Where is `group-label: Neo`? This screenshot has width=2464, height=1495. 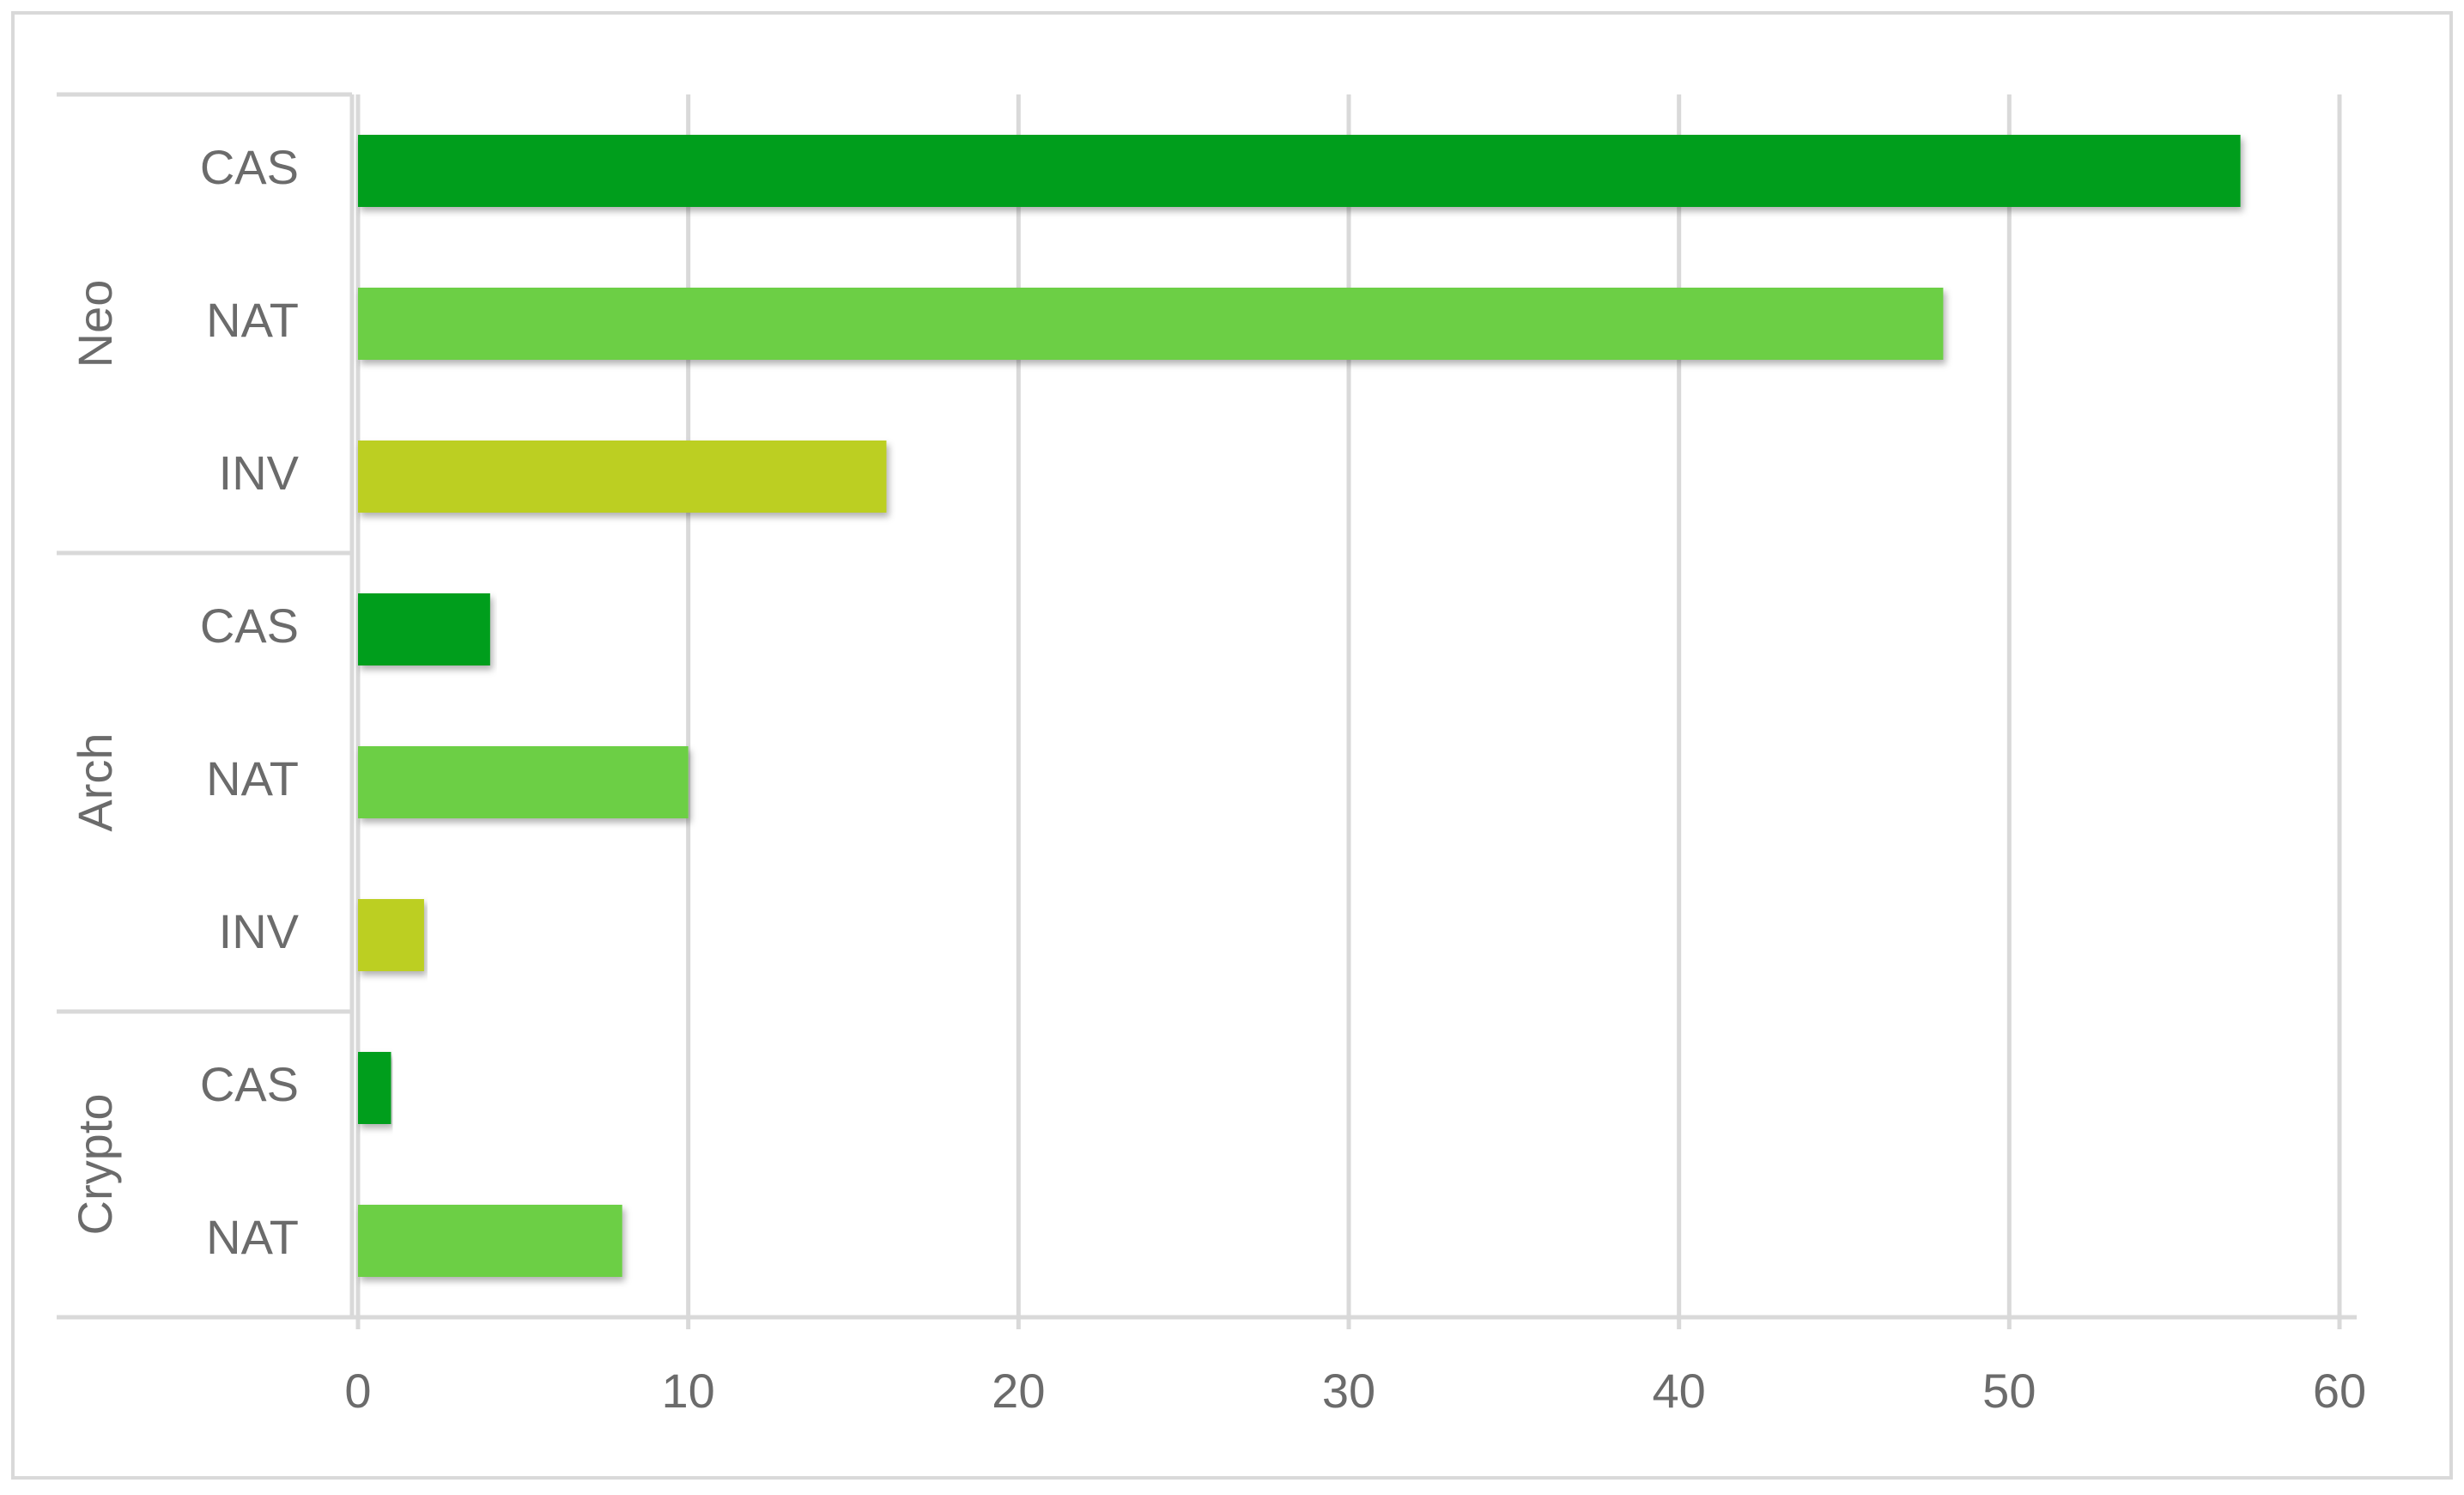
group-label: Neo is located at coordinates (95, 324).